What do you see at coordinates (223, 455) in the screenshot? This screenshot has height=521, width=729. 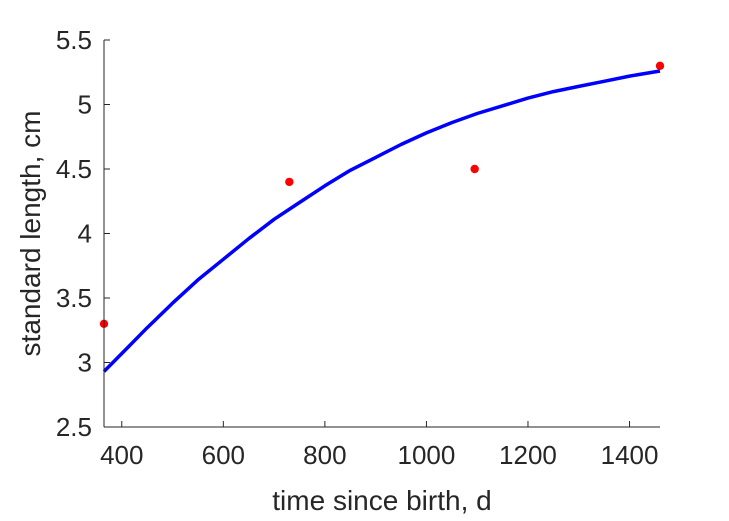 I see `x-tick-label: 600` at bounding box center [223, 455].